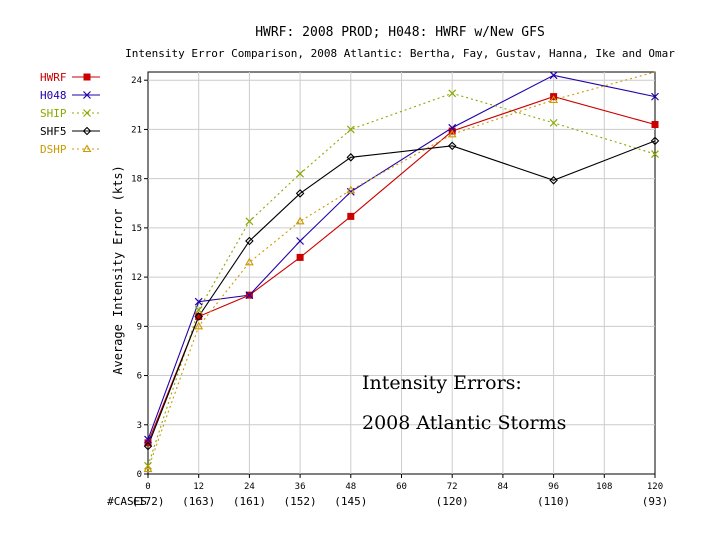 The image size is (720, 540). I want to click on legend-marker-dshp, so click(87, 148).